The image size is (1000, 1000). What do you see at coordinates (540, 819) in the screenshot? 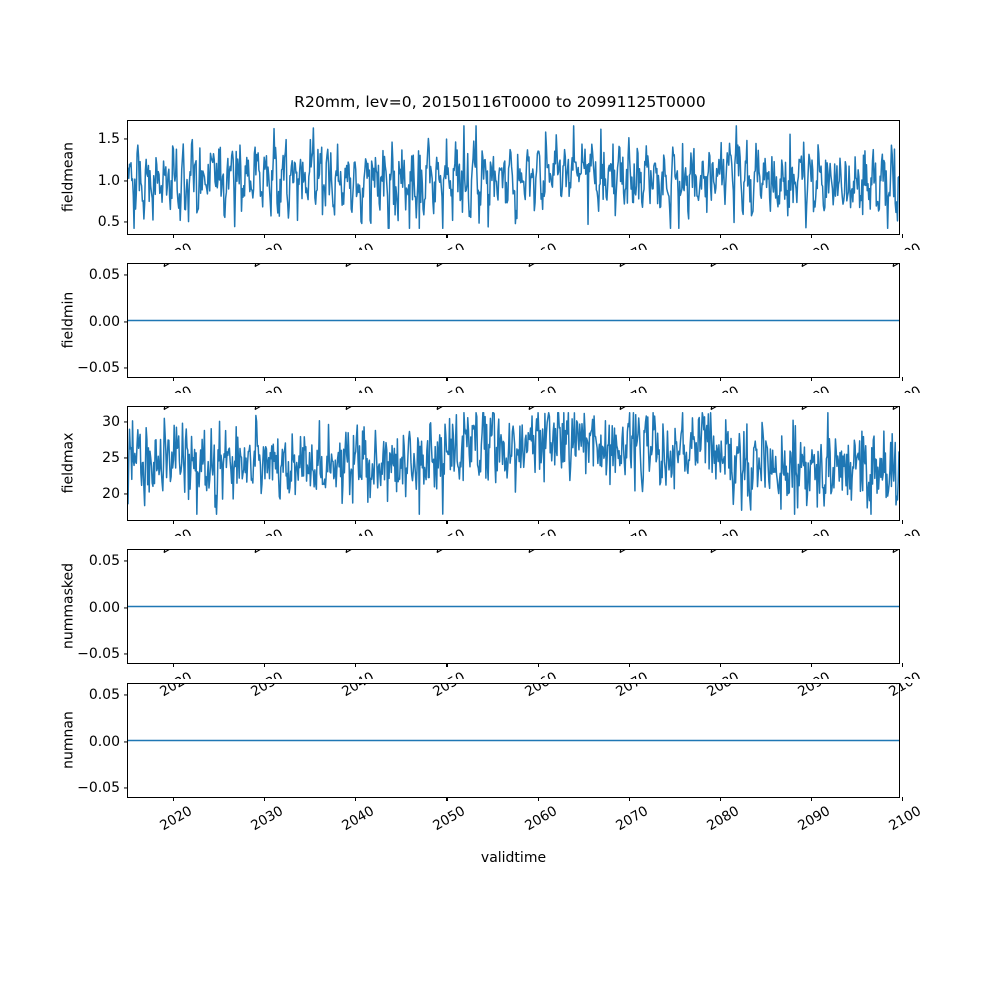
I see `x-tick-label: 2060` at bounding box center [540, 819].